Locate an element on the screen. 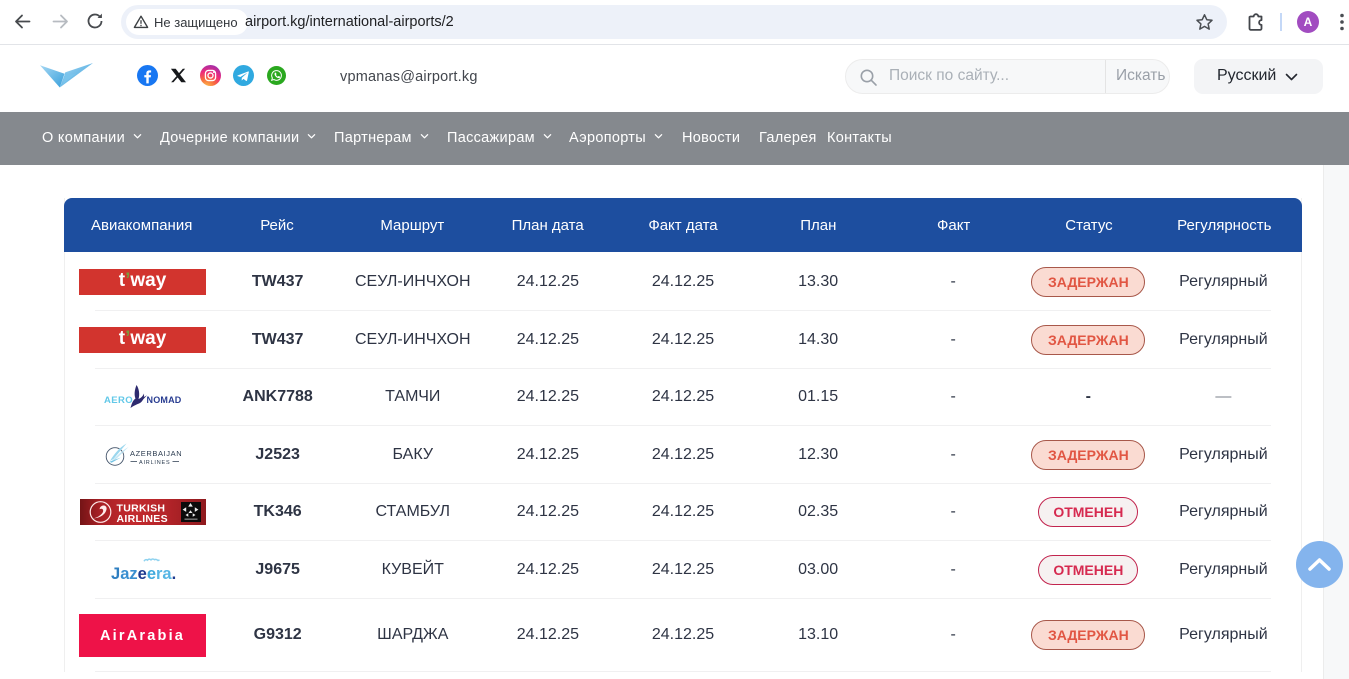 This screenshot has width=1349, height=679. svg-text: AERO is located at coordinates (118, 400).